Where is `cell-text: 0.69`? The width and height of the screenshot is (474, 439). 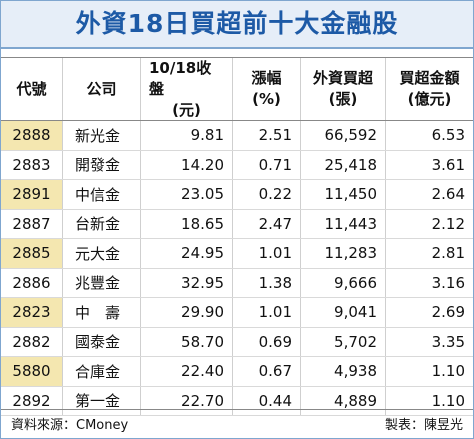
cell-text: 0.69 is located at coordinates (275, 341).